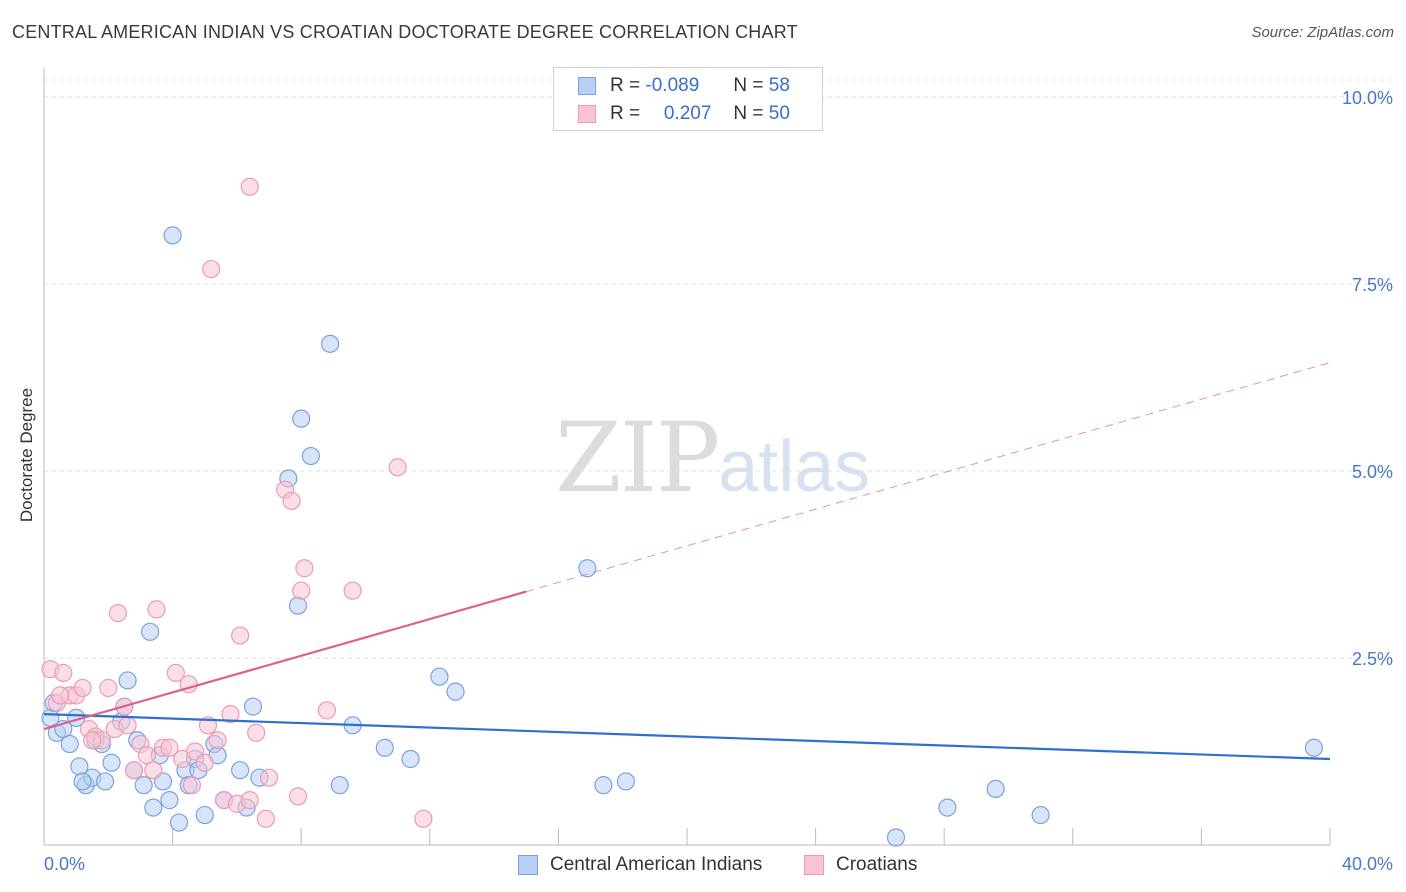 The width and height of the screenshot is (1406, 892). Describe the element at coordinates (1367, 98) in the screenshot. I see `y-tick-label: 10.0%` at that location.